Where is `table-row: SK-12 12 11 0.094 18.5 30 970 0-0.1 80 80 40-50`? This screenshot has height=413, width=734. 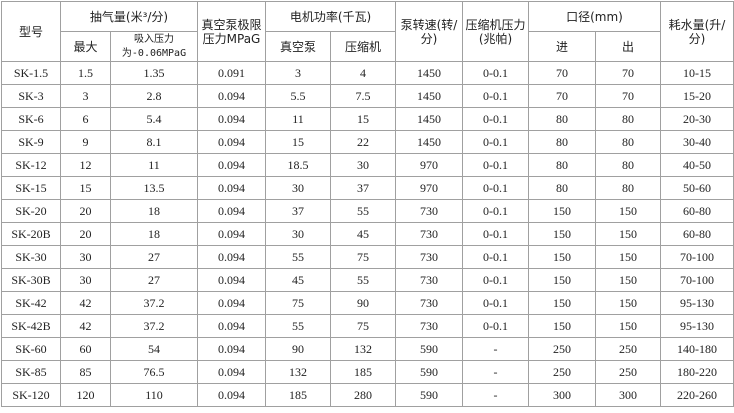 table-row: SK-12 12 11 0.094 18.5 30 970 0-0.1 80 80 40-50 is located at coordinates (367, 165).